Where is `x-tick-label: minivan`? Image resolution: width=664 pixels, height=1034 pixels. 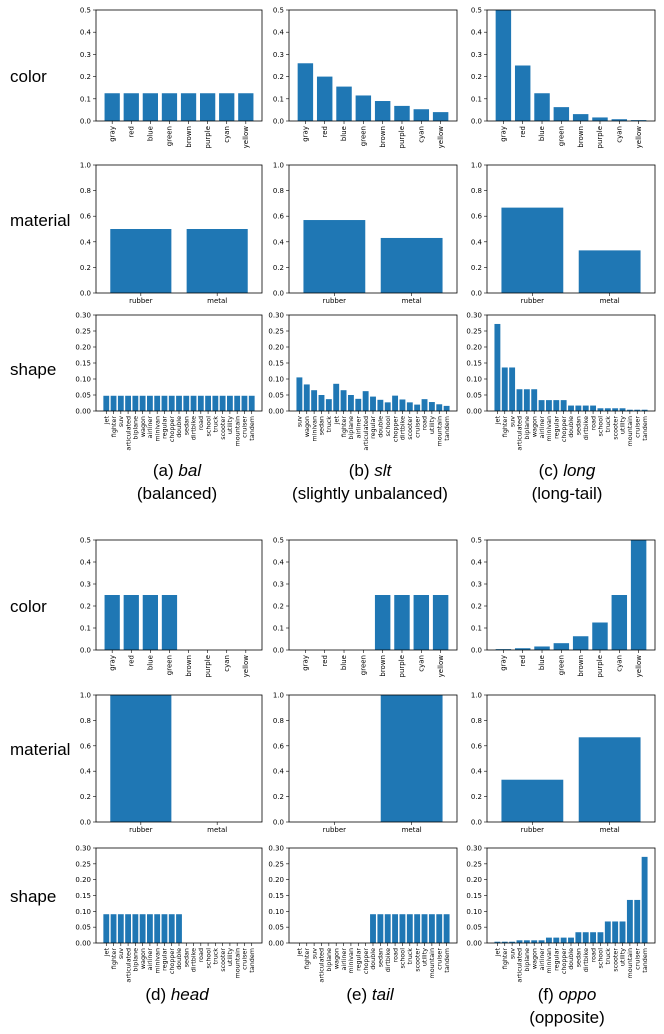
x-tick-label: minivan is located at coordinates (351, 961).